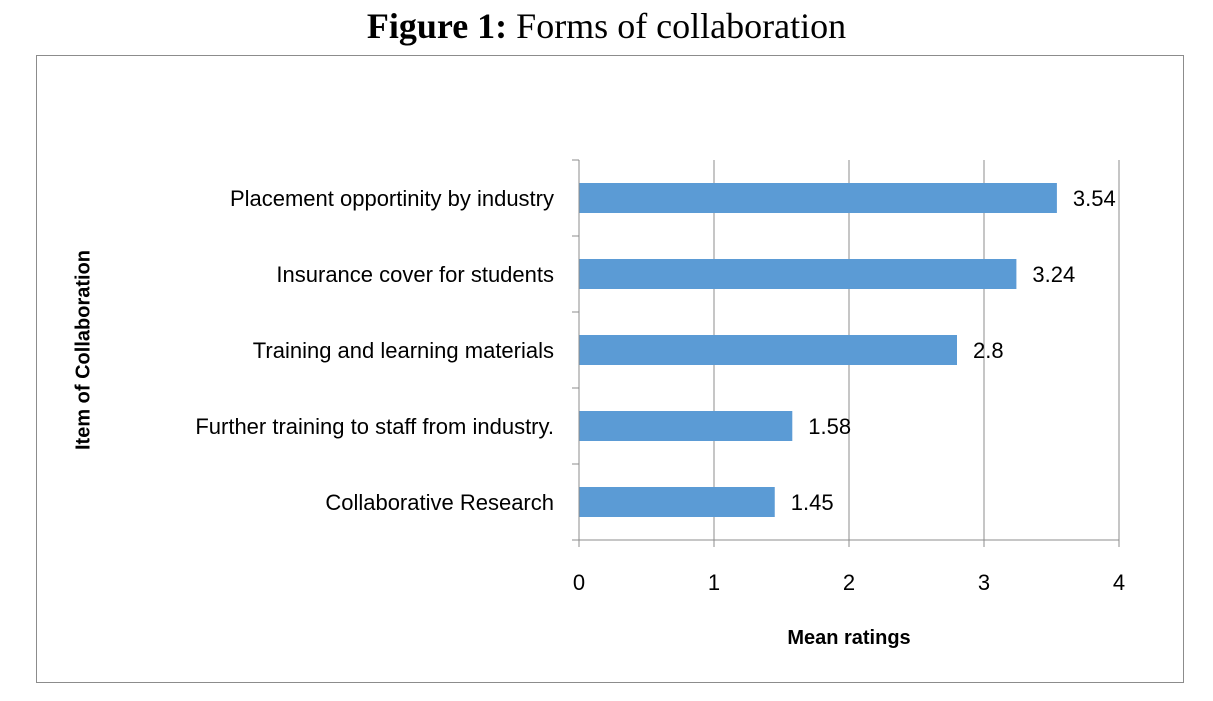 Image resolution: width=1213 pixels, height=701 pixels. What do you see at coordinates (984, 582) in the screenshot?
I see `x-tick-label: 3` at bounding box center [984, 582].